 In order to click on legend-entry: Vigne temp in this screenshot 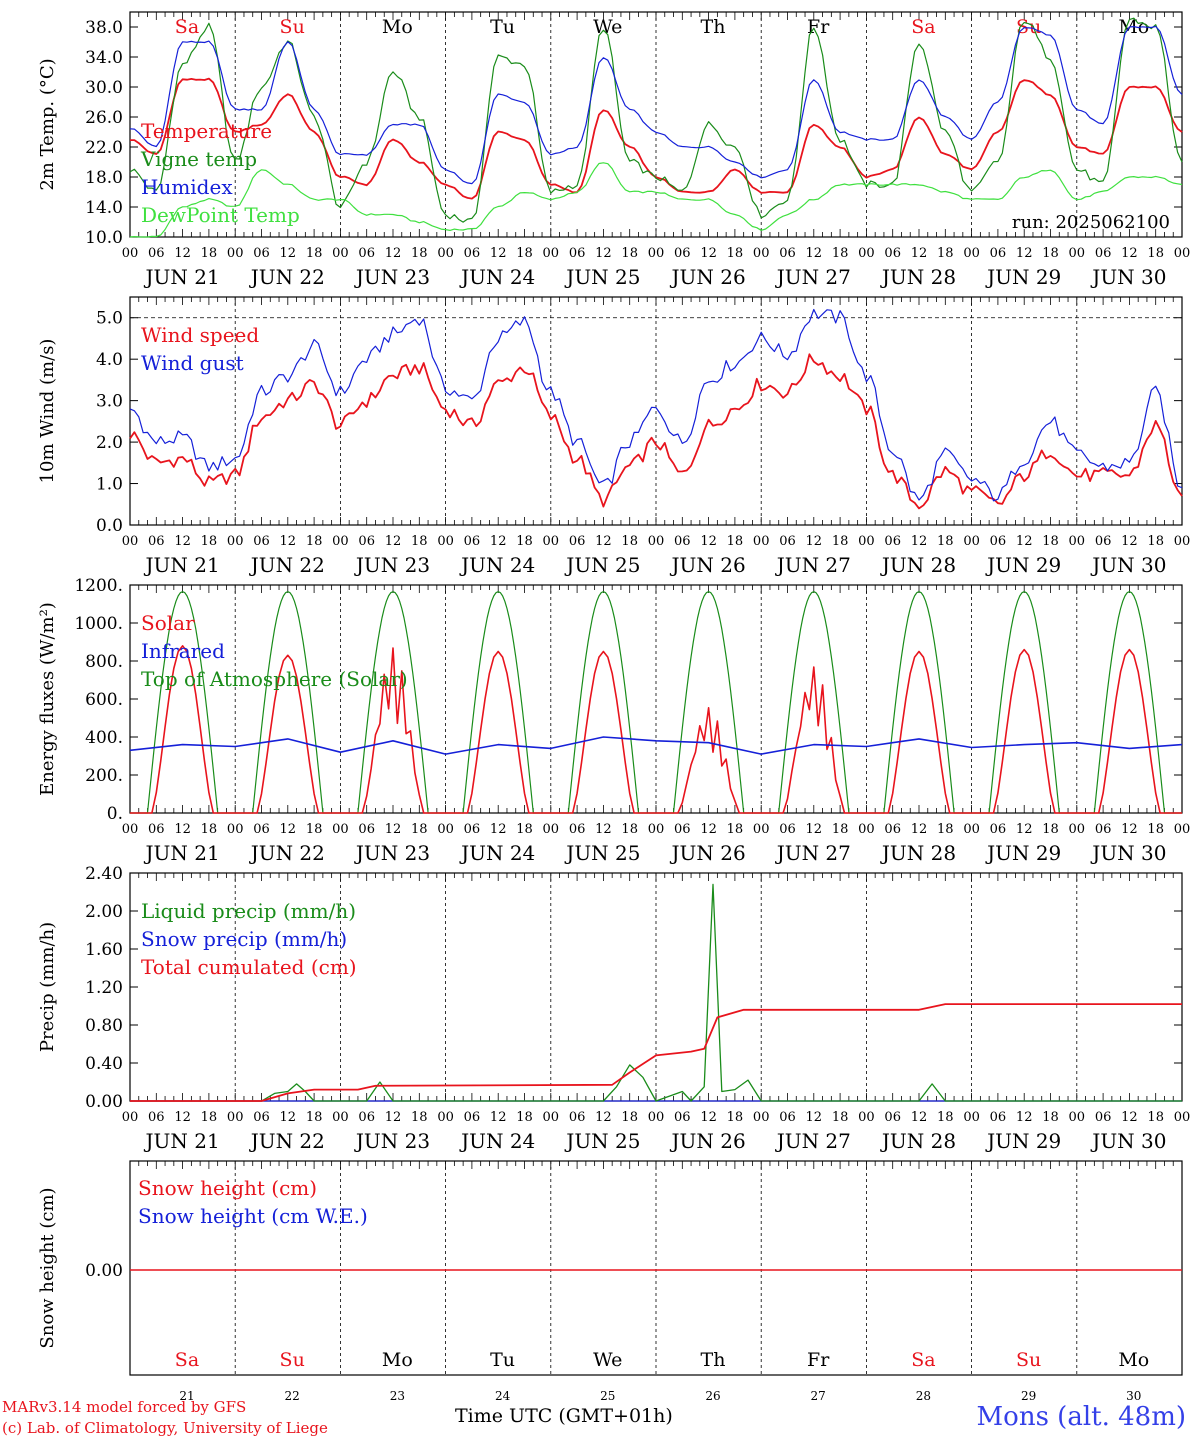, I will do `click(198, 159)`.